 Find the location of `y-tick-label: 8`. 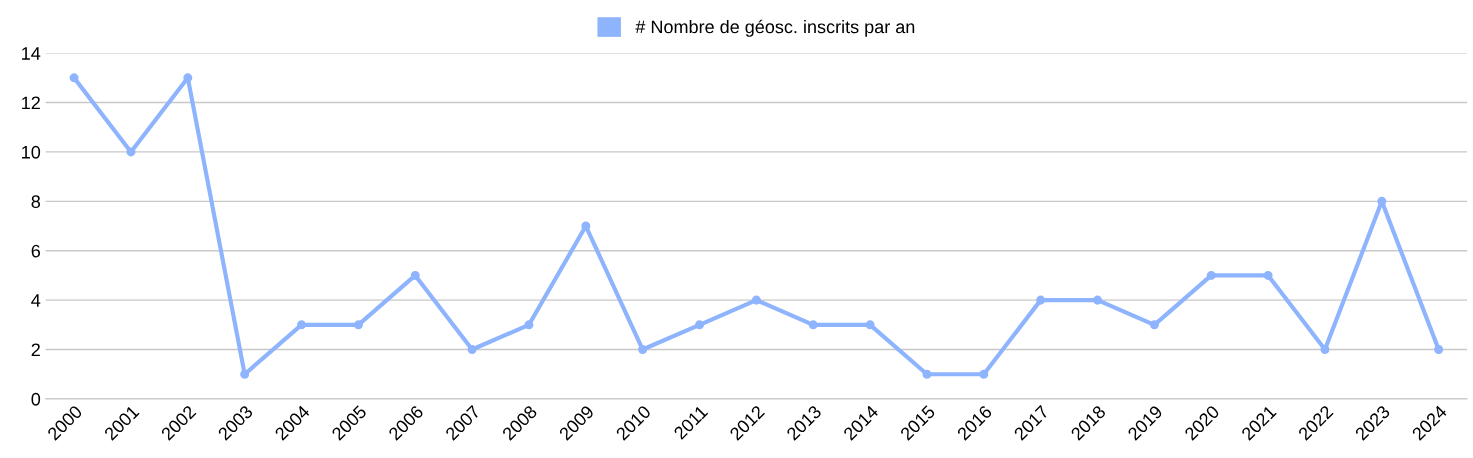

y-tick-label: 8 is located at coordinates (36, 202).